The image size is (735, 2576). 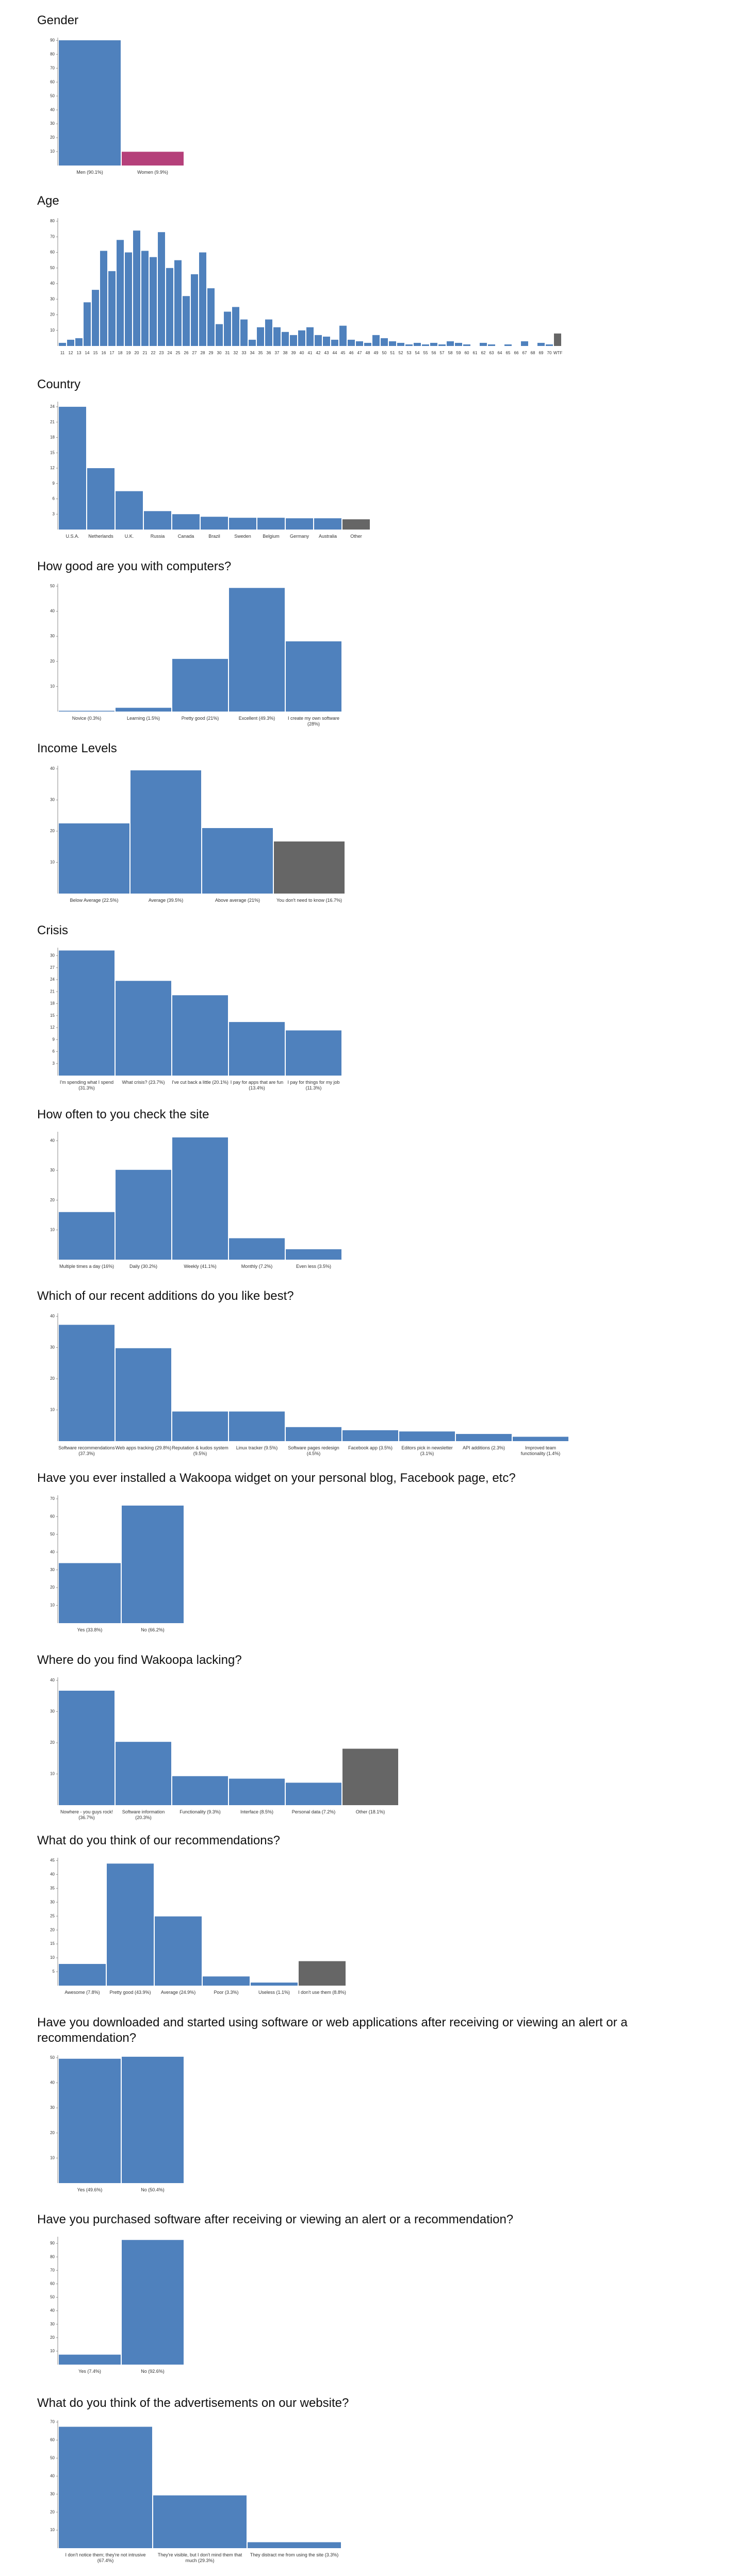 What do you see at coordinates (52, 992) in the screenshot?
I see `y-tick-label: 21` at bounding box center [52, 992].